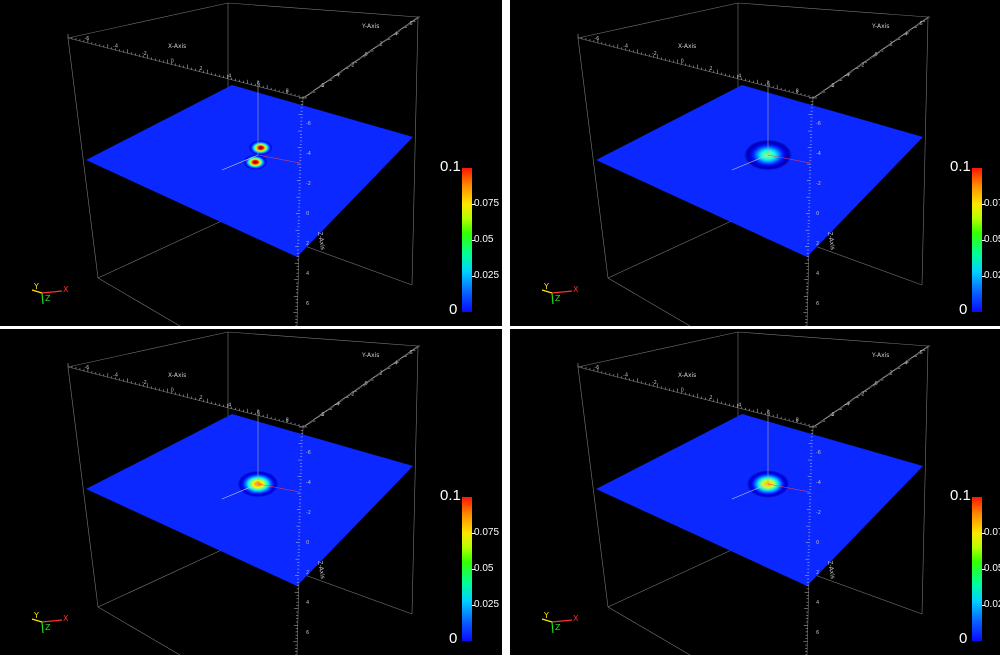  Describe the element at coordinates (487, 604) in the screenshot. I see `colorbar-tick-label: 0.025` at that location.